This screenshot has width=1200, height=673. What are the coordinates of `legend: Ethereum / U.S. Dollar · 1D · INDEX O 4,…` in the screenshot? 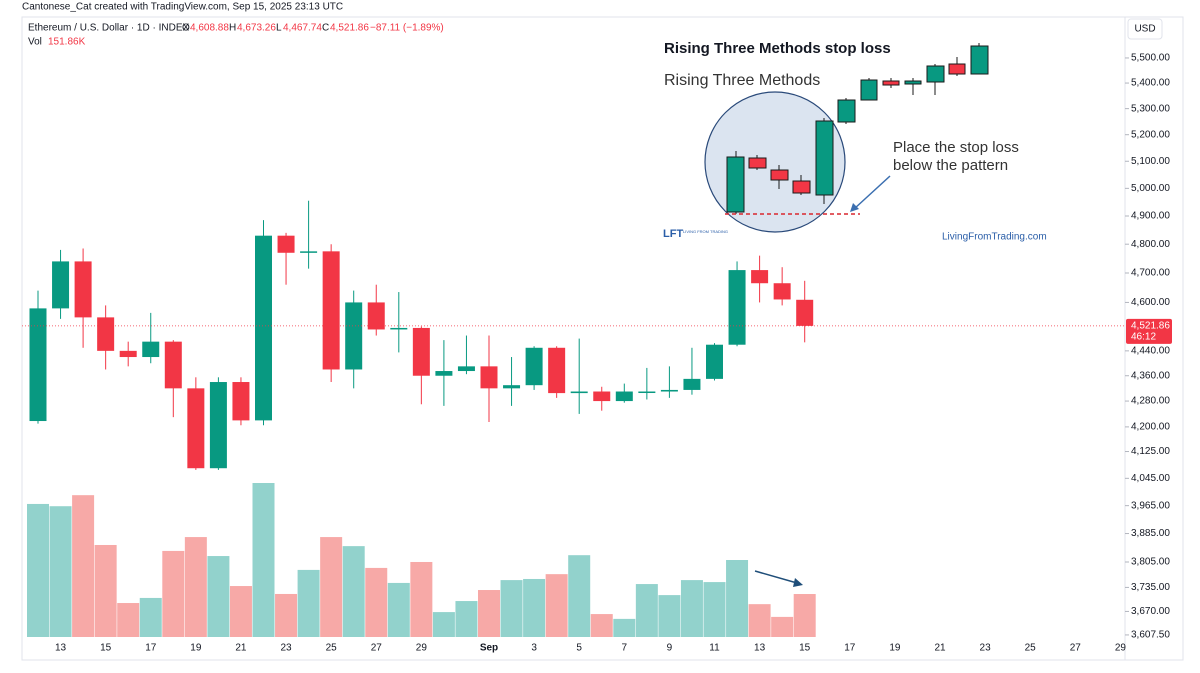 It's located at (236, 35).